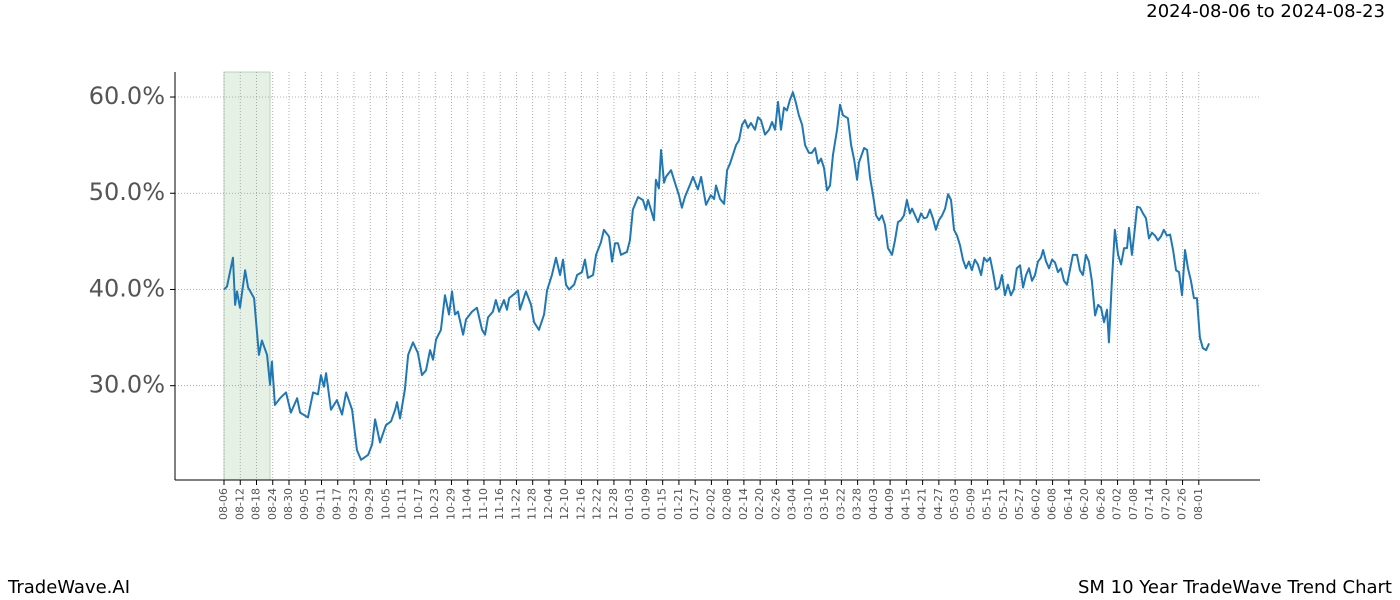 This screenshot has width=1400, height=600. I want to click on x-tick-label: 10-23, so click(434, 504).